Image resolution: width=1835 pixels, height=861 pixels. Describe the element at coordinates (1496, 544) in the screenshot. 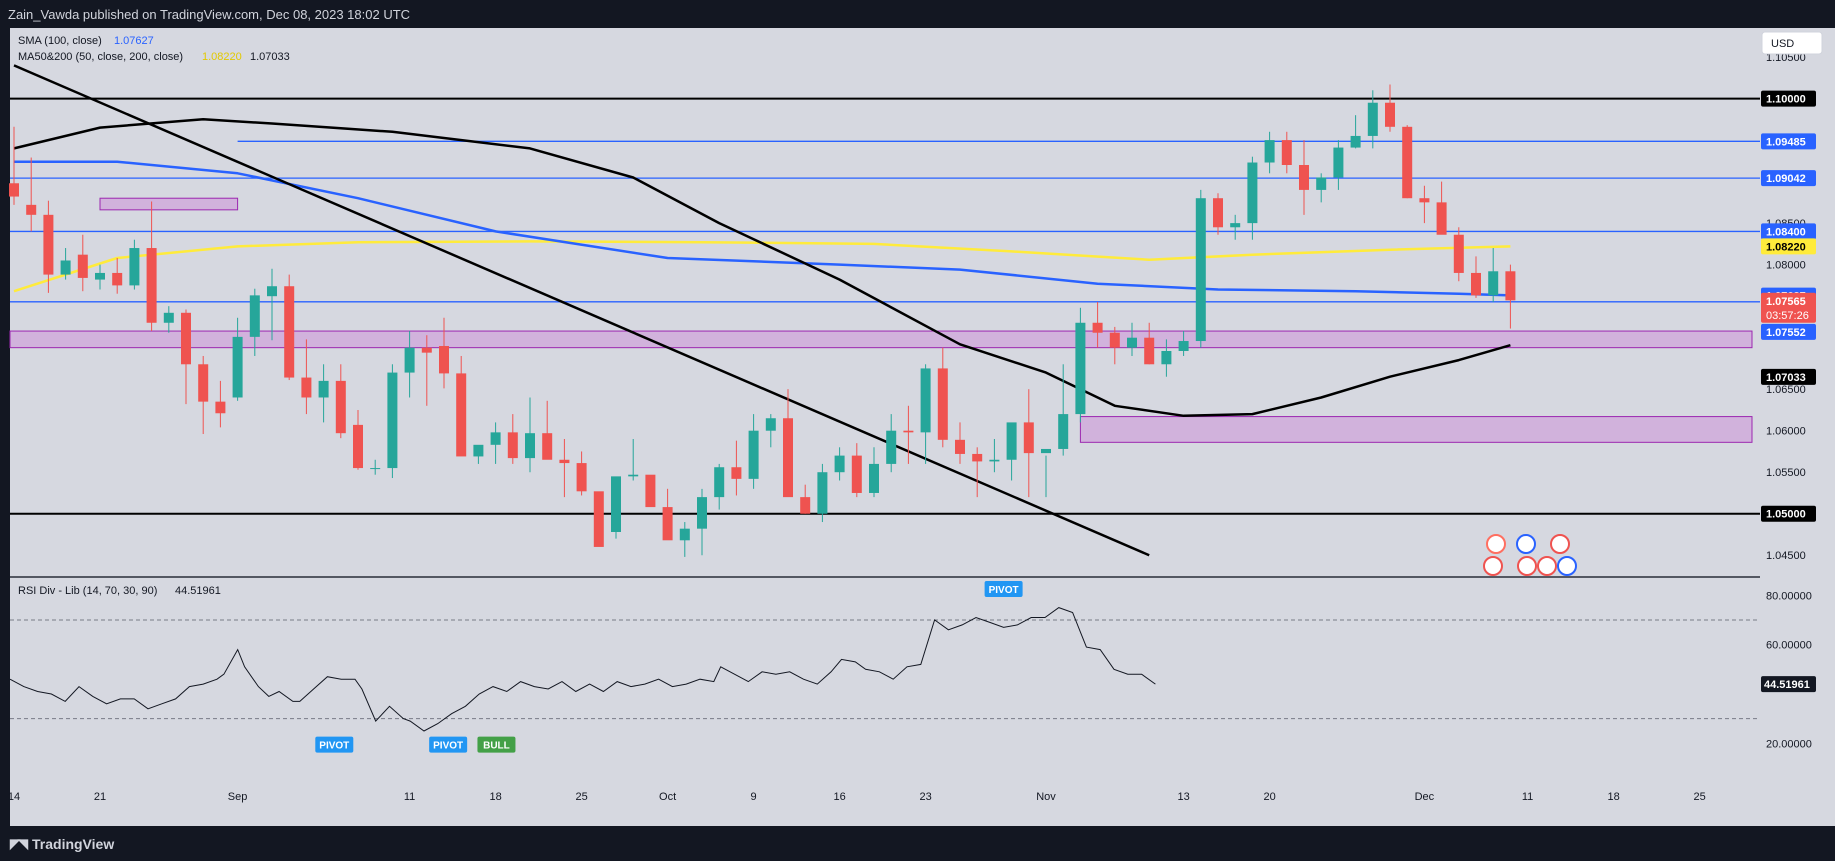

I see `lightning-icon` at that location.